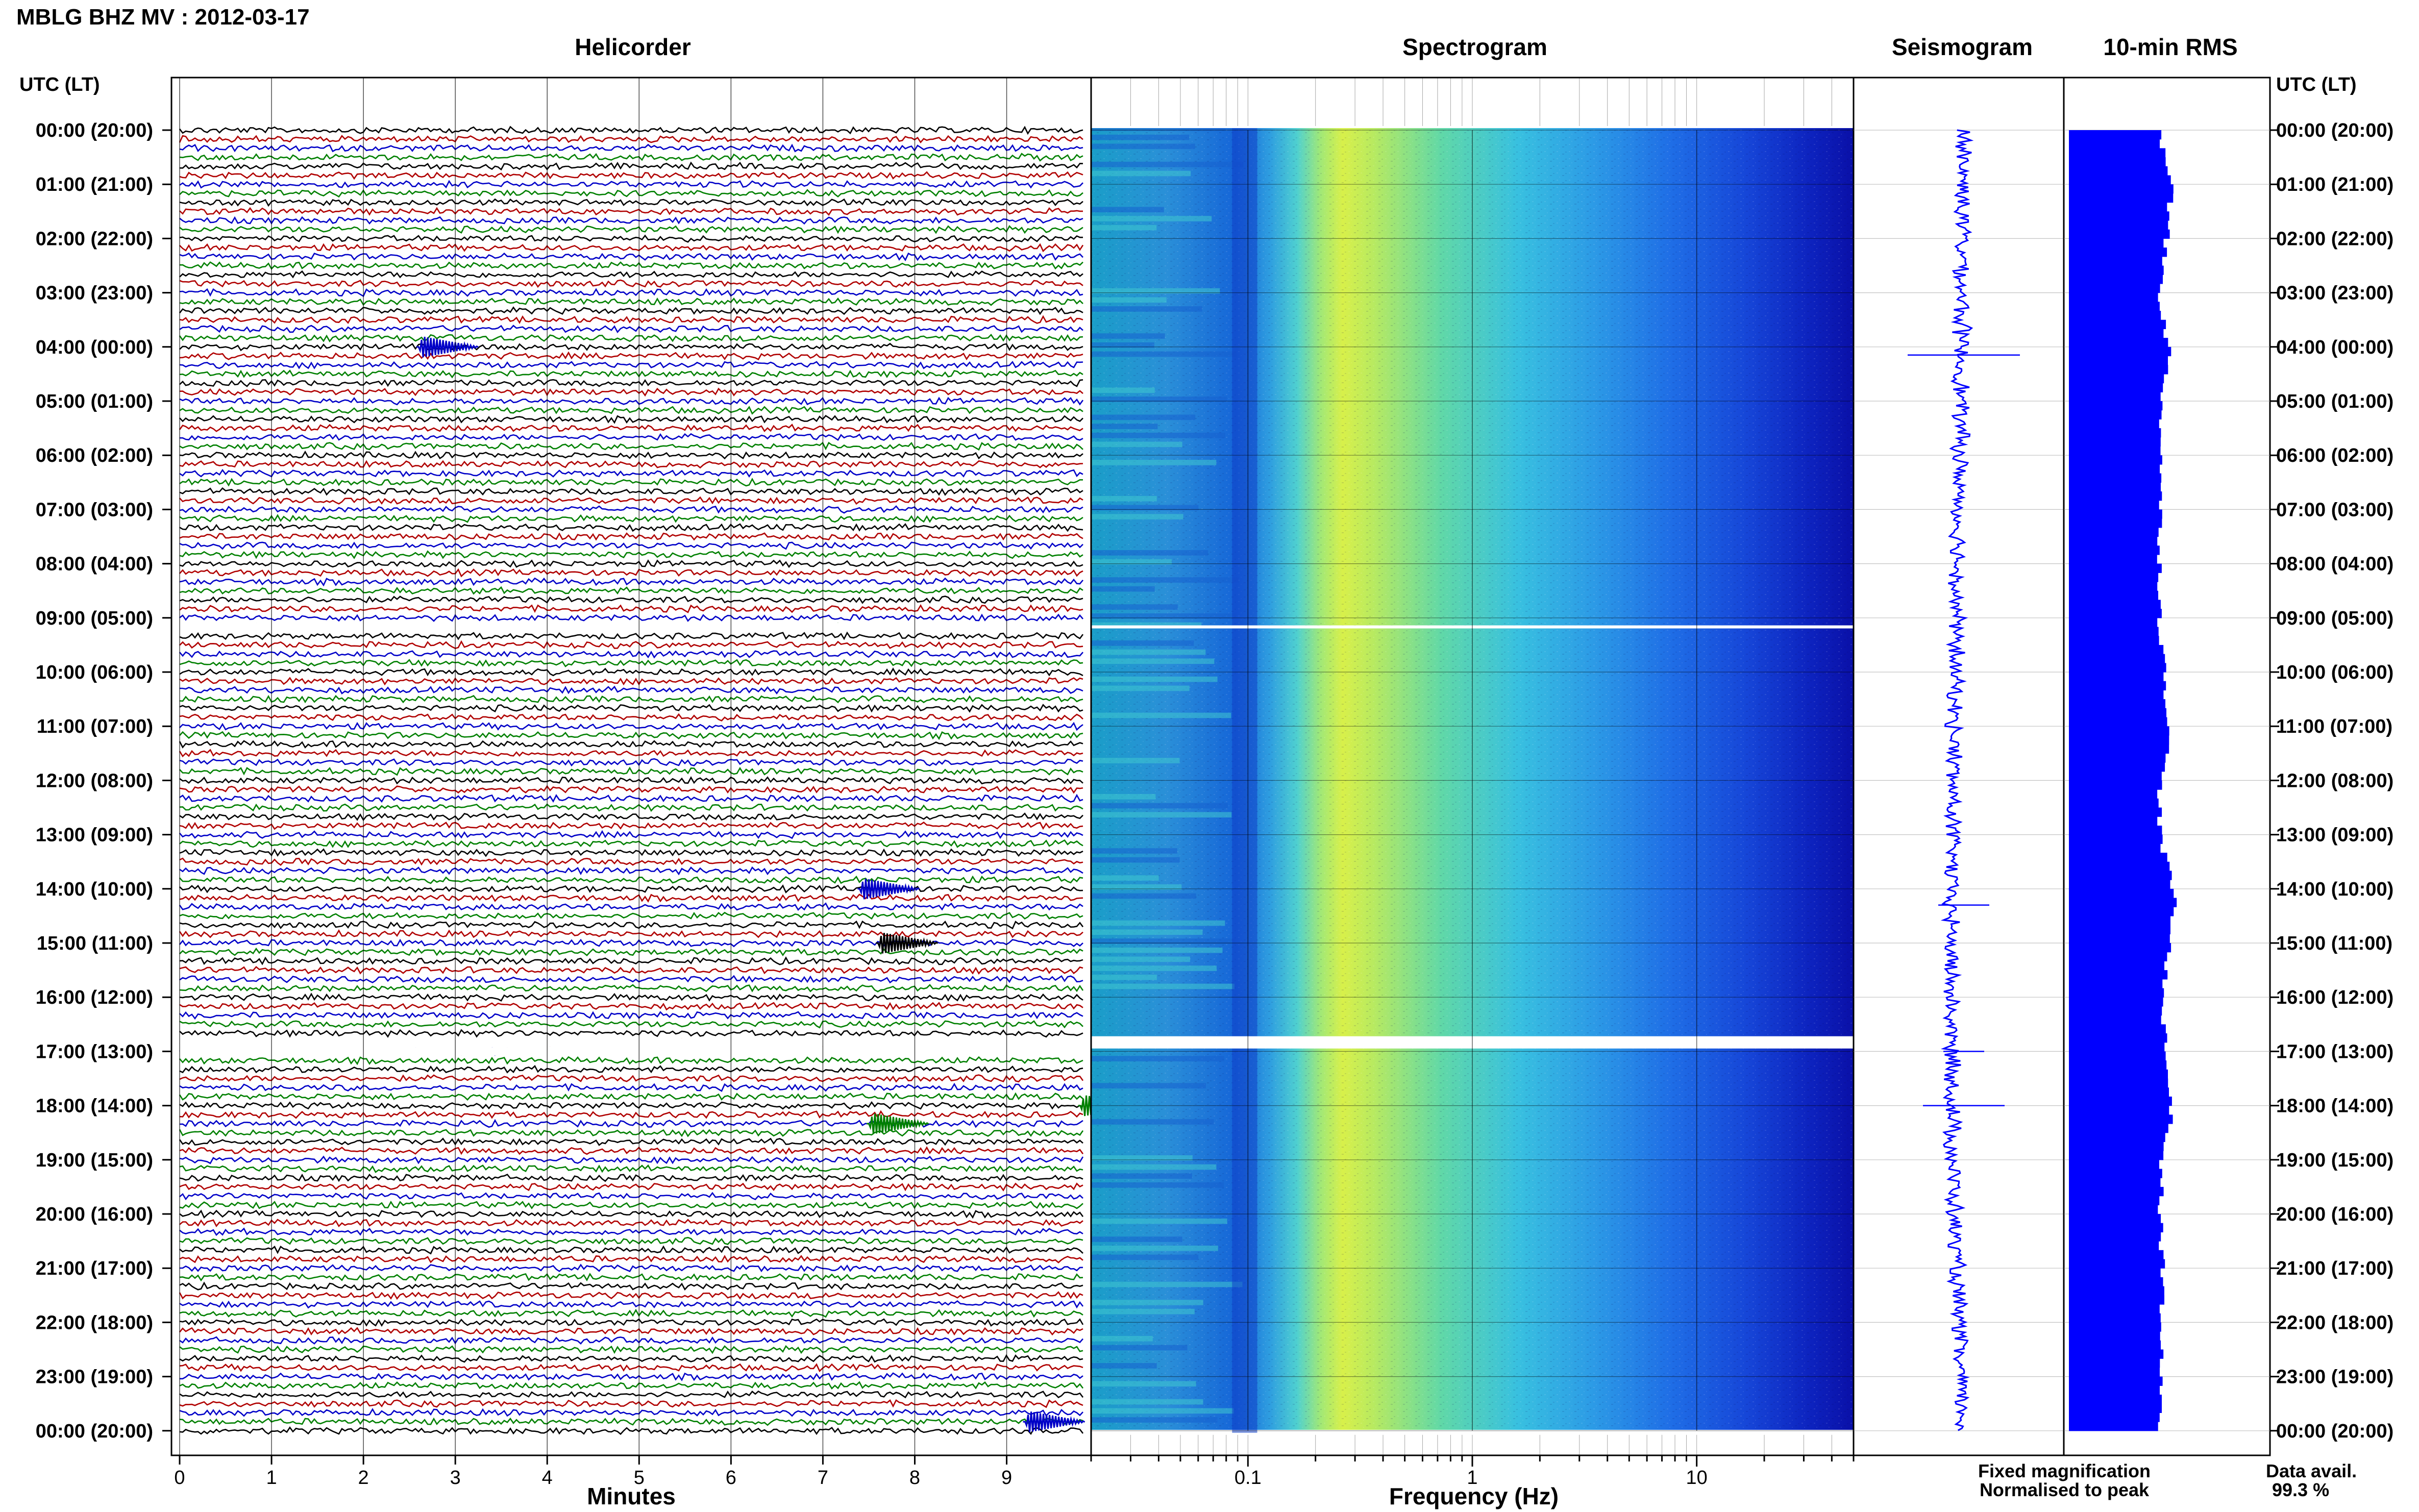  I want to click on time-label-left: 21:00 (17:00), so click(94, 1268).